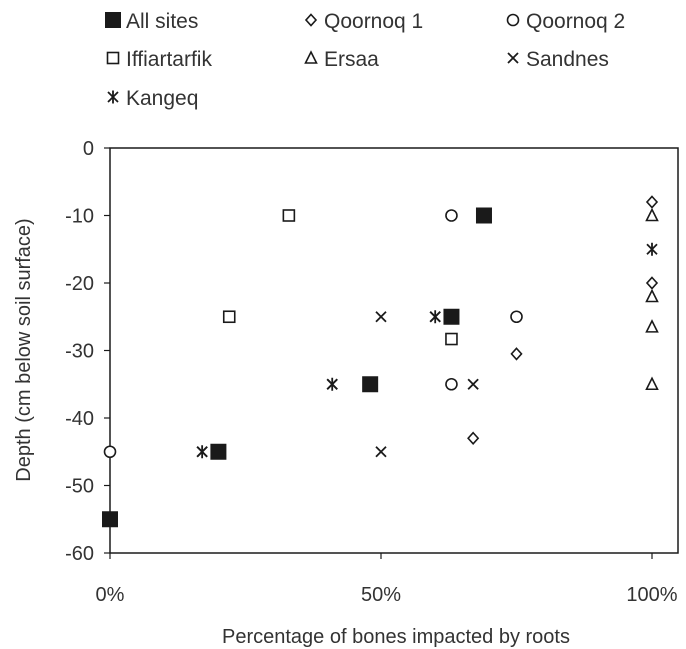  Describe the element at coordinates (387, 579) in the screenshot. I see `x-axis: 0% 50% 100%` at that location.